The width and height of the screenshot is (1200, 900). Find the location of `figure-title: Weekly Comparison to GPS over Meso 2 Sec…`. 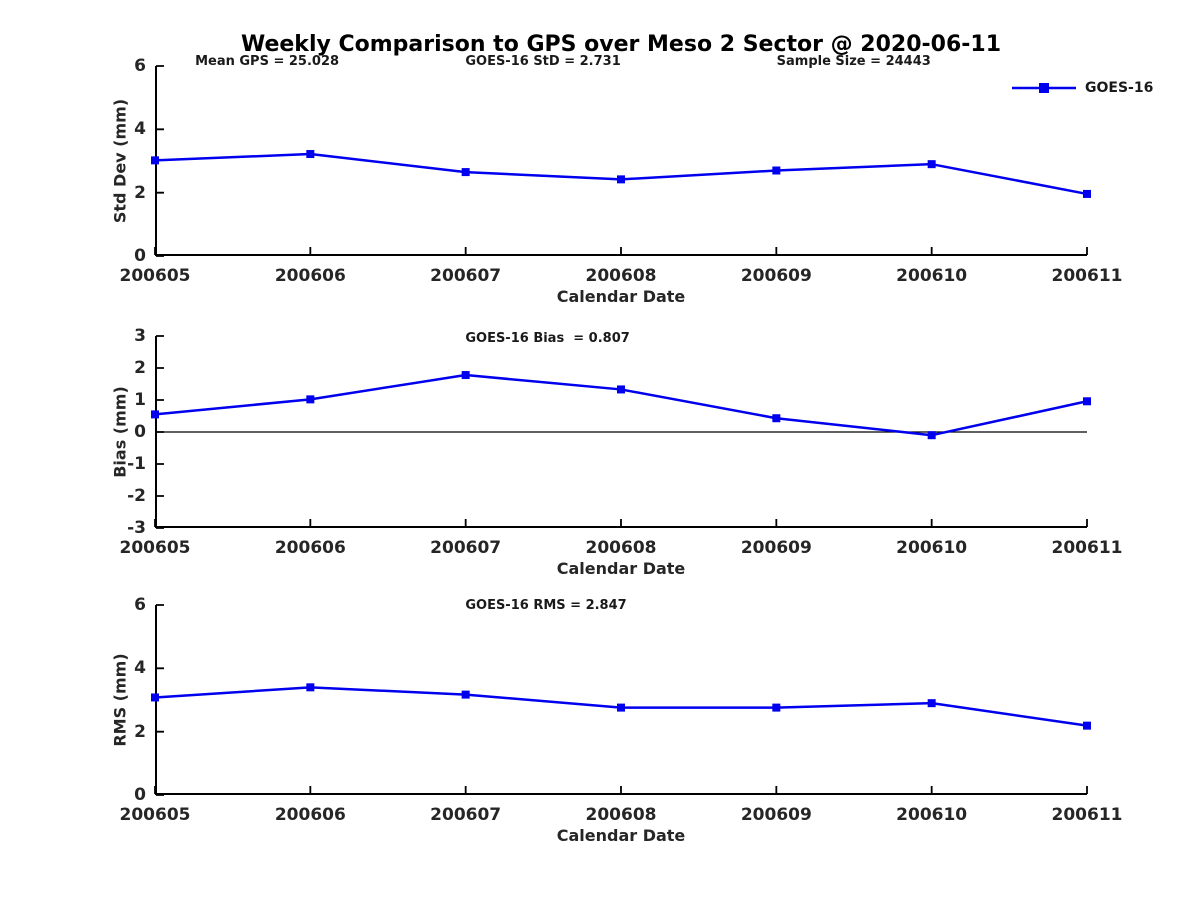

figure-title: Weekly Comparison to GPS over Meso 2 Sec… is located at coordinates (621, 44).